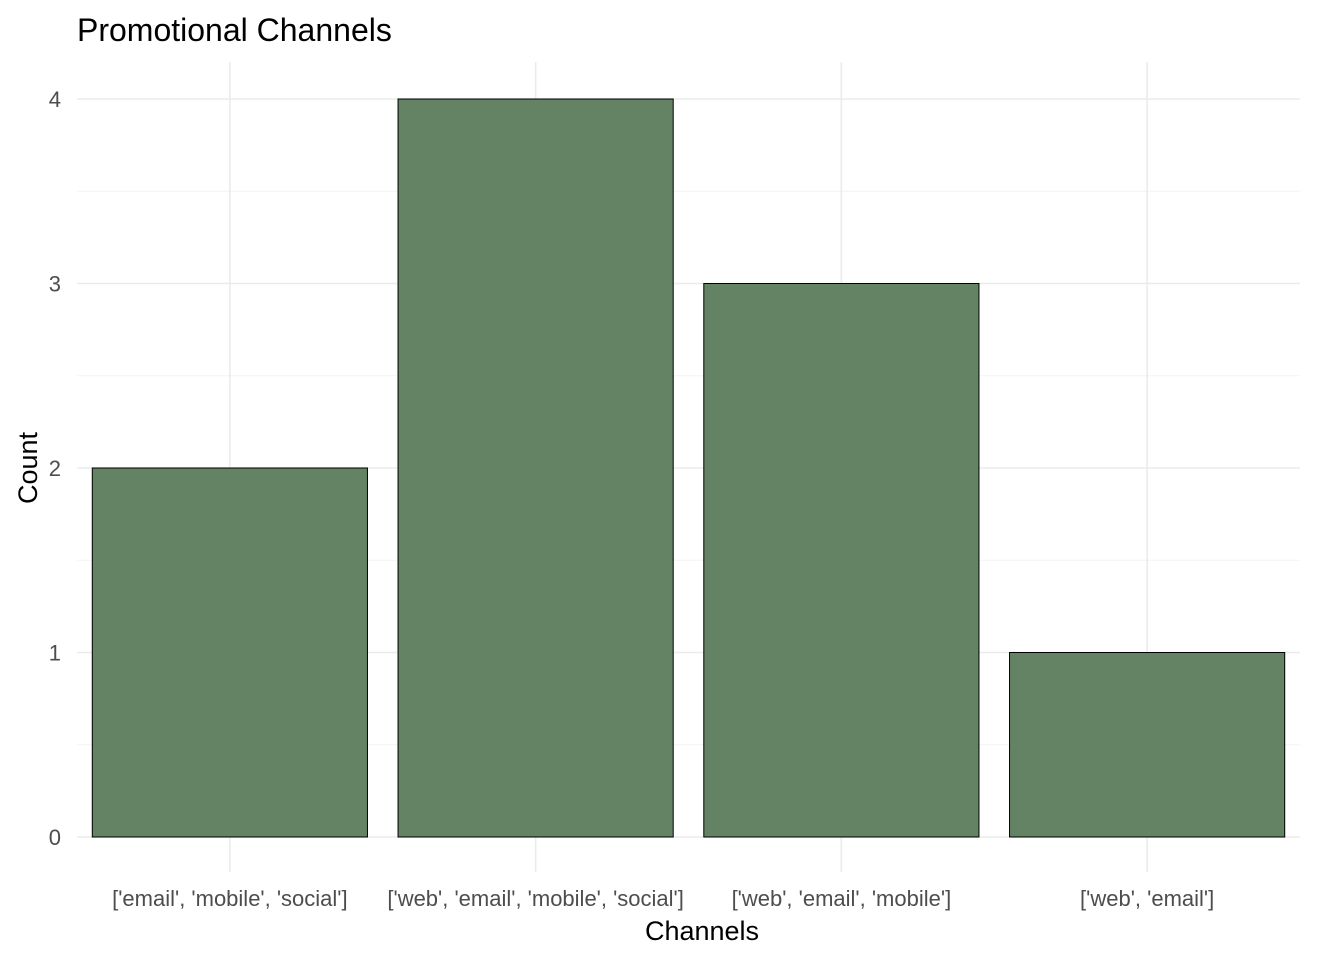 This screenshot has width=1344, height=960. Describe the element at coordinates (28, 467) in the screenshot. I see `y-axis-title: Count` at that location.